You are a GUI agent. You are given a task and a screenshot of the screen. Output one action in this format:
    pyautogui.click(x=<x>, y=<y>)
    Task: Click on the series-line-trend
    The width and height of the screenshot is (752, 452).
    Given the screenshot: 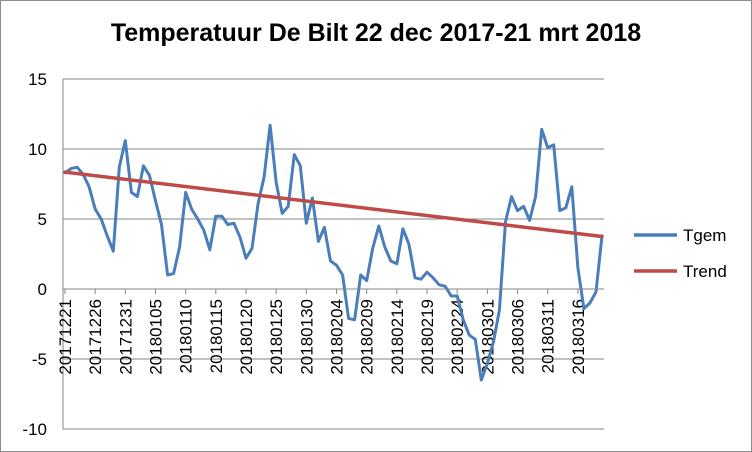 What is the action you would take?
    pyautogui.click(x=333, y=204)
    